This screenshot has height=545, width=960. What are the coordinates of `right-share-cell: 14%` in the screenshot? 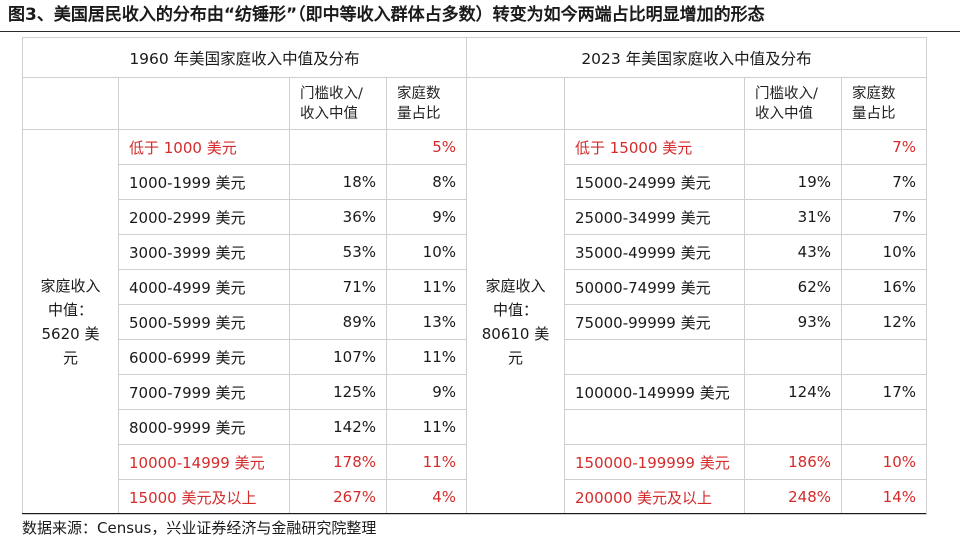 It's located at (884, 497).